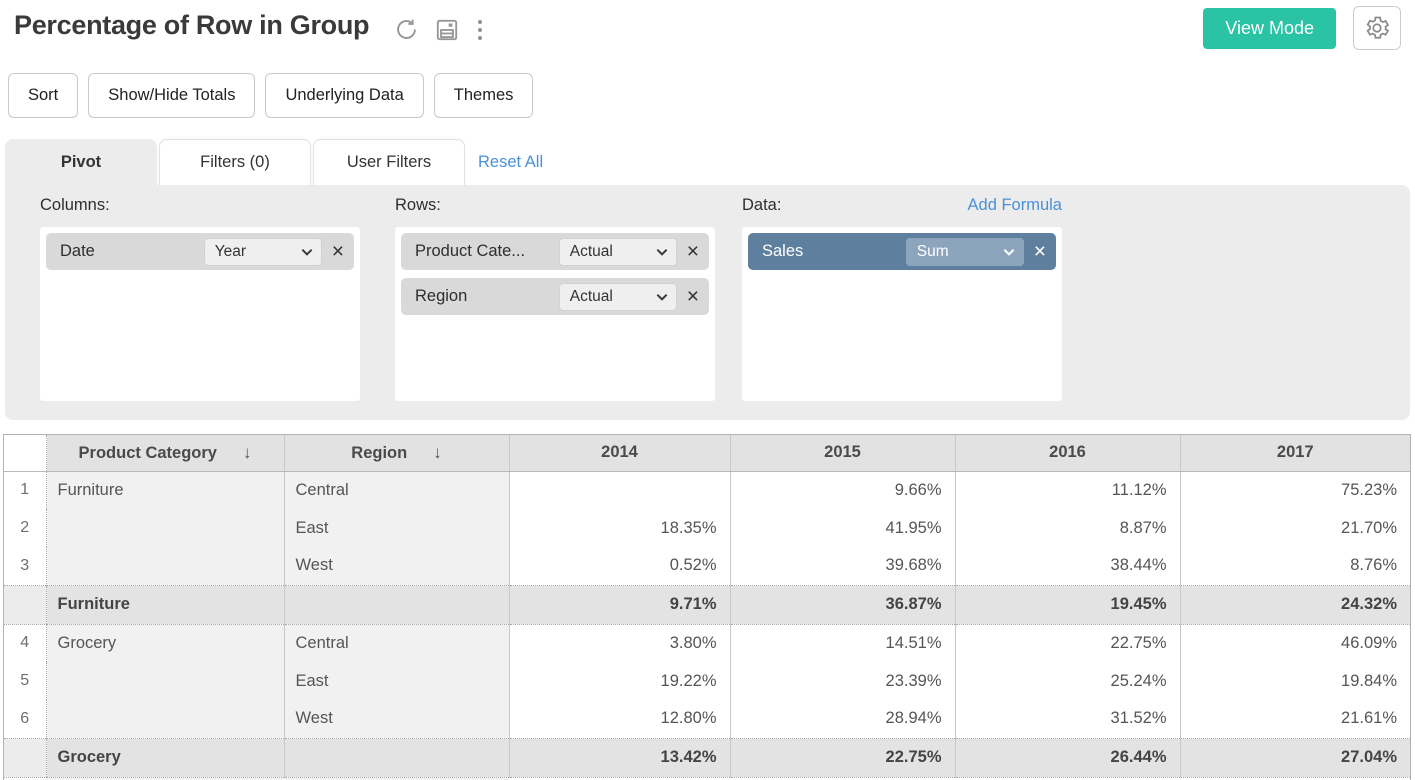 Image resolution: width=1415 pixels, height=780 pixels. What do you see at coordinates (447, 30) in the screenshot?
I see `save-icon` at bounding box center [447, 30].